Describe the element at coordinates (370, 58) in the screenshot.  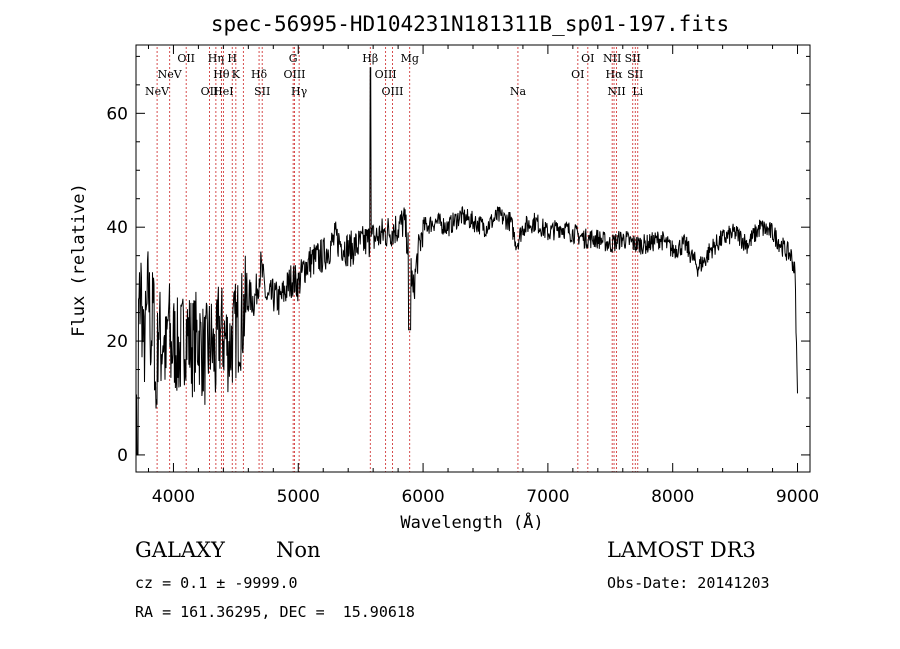
I see `emission-line-label: Hβ` at that location.